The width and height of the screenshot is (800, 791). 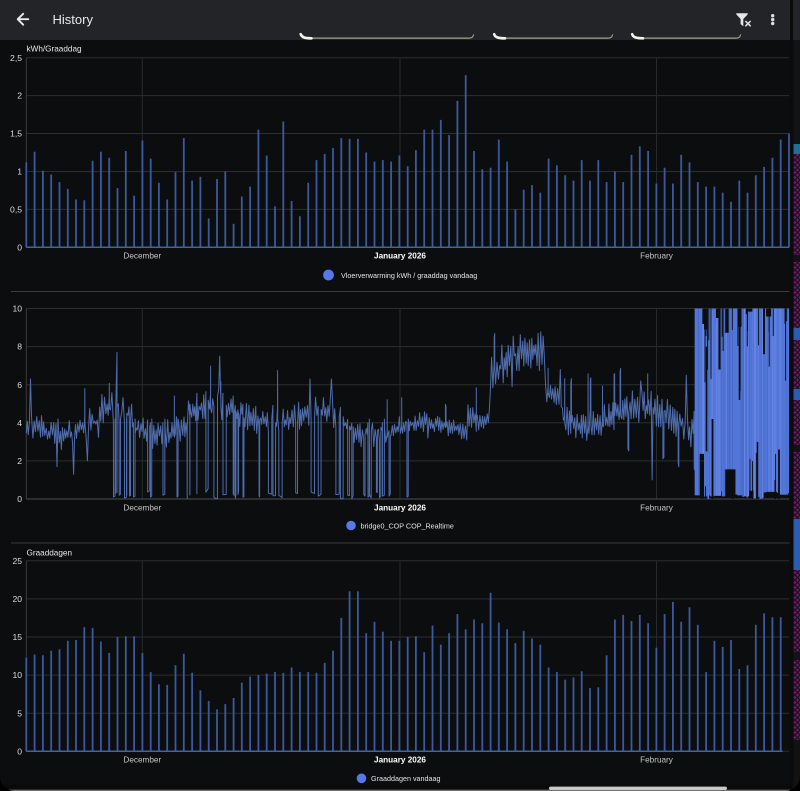 What do you see at coordinates (406, 778) in the screenshot?
I see `svg-text: Graaddagen vandaag` at bounding box center [406, 778].